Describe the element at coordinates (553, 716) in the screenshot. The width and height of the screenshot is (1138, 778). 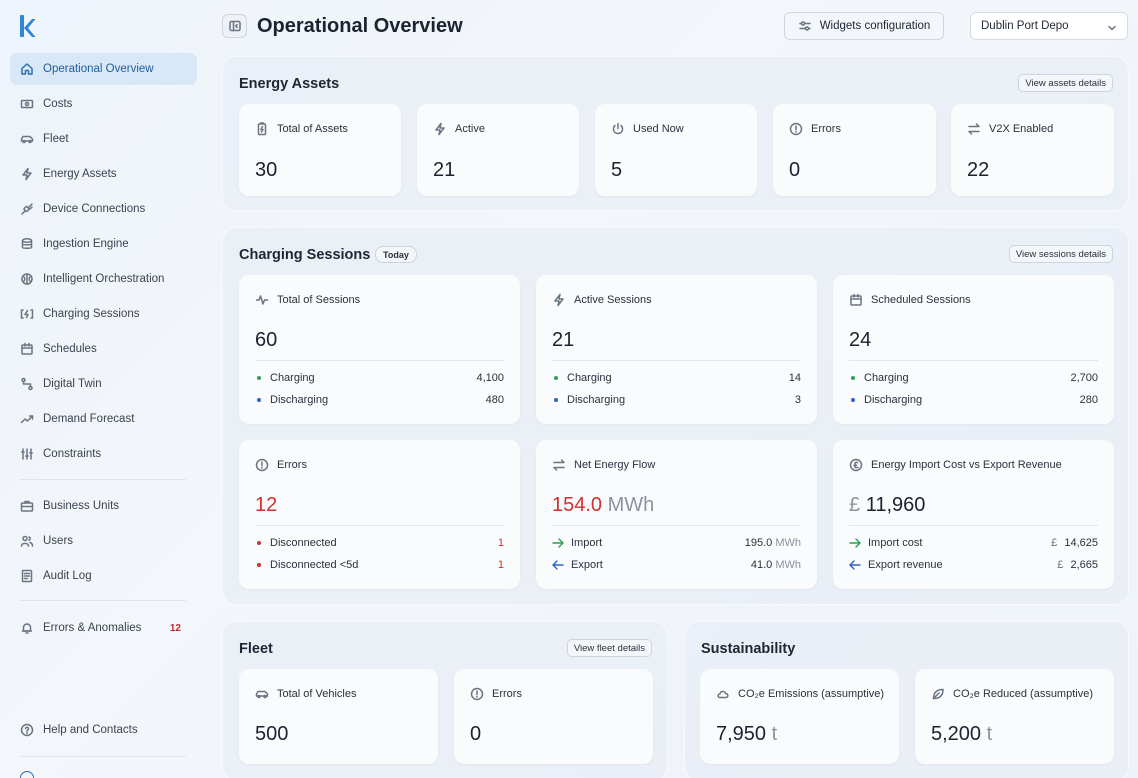
I see `fleet-errors-card: Errors 0` at that location.